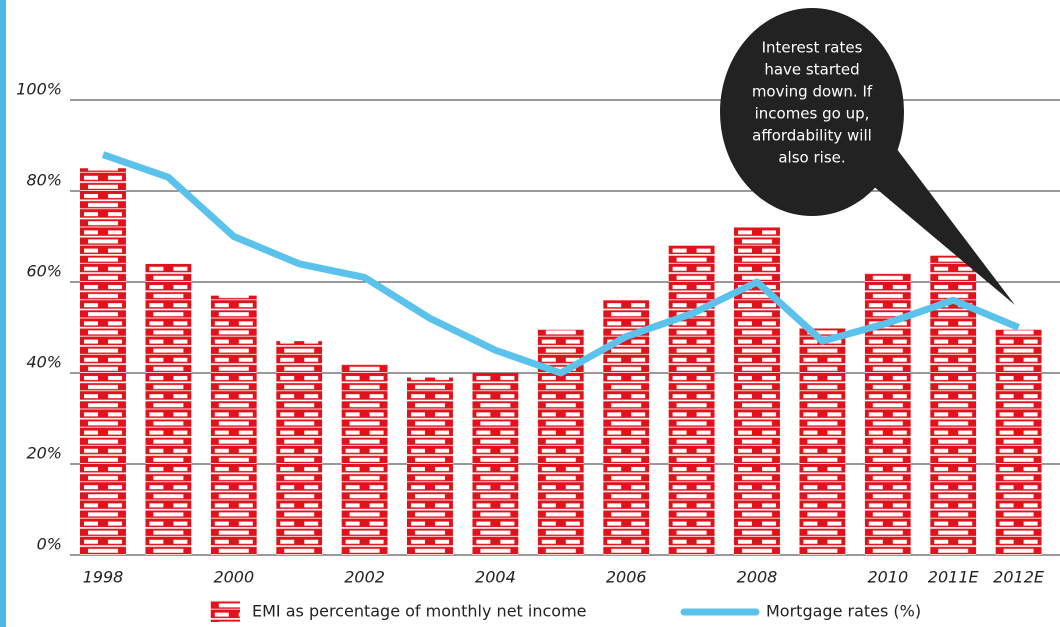 Image resolution: width=1060 pixels, height=627 pixels. What do you see at coordinates (887, 577) in the screenshot?
I see `x-tick-label: 2010` at bounding box center [887, 577].